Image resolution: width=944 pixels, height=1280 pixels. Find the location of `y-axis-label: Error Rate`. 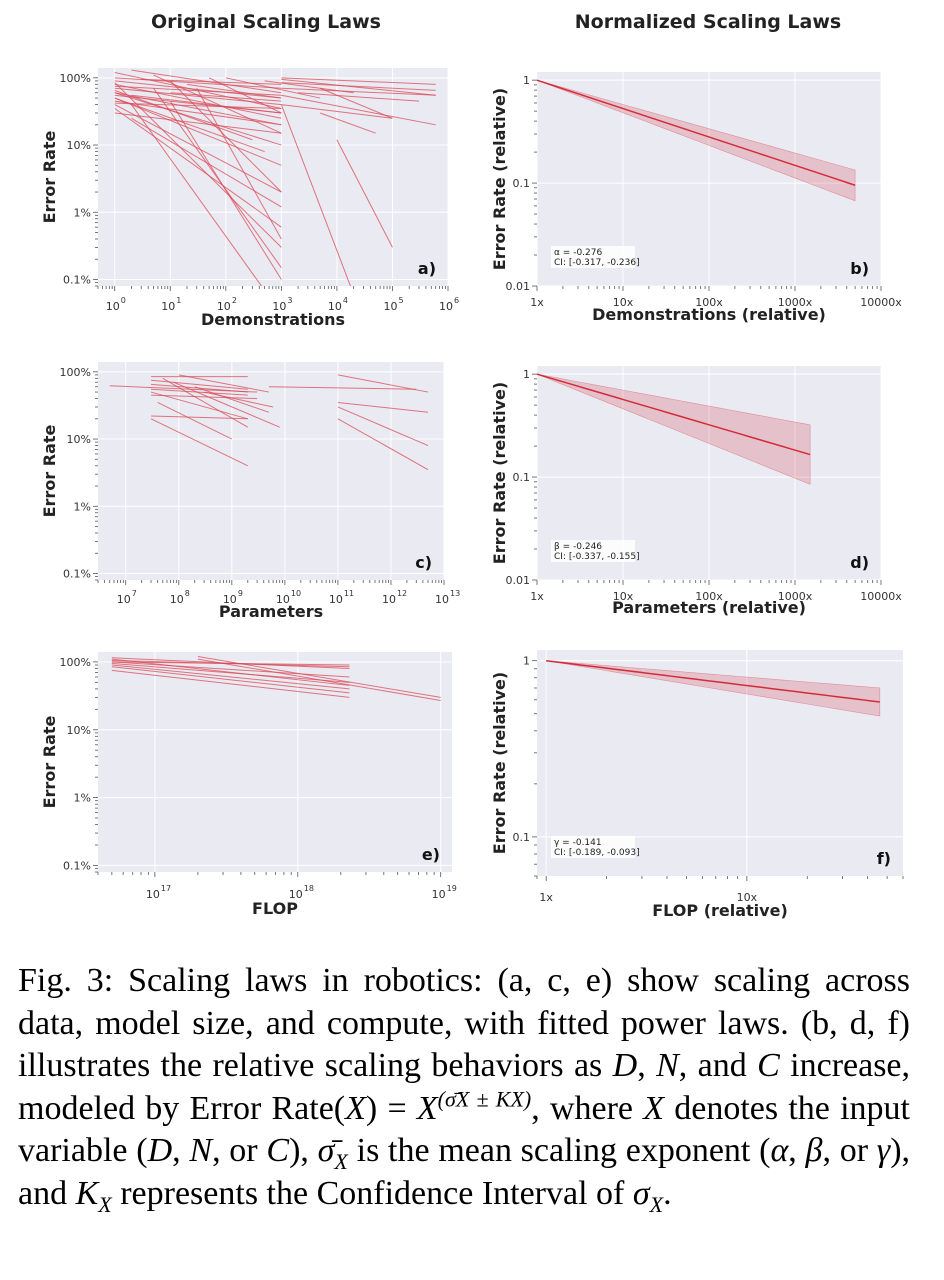

y-axis-label: Error Rate is located at coordinates (49, 176).